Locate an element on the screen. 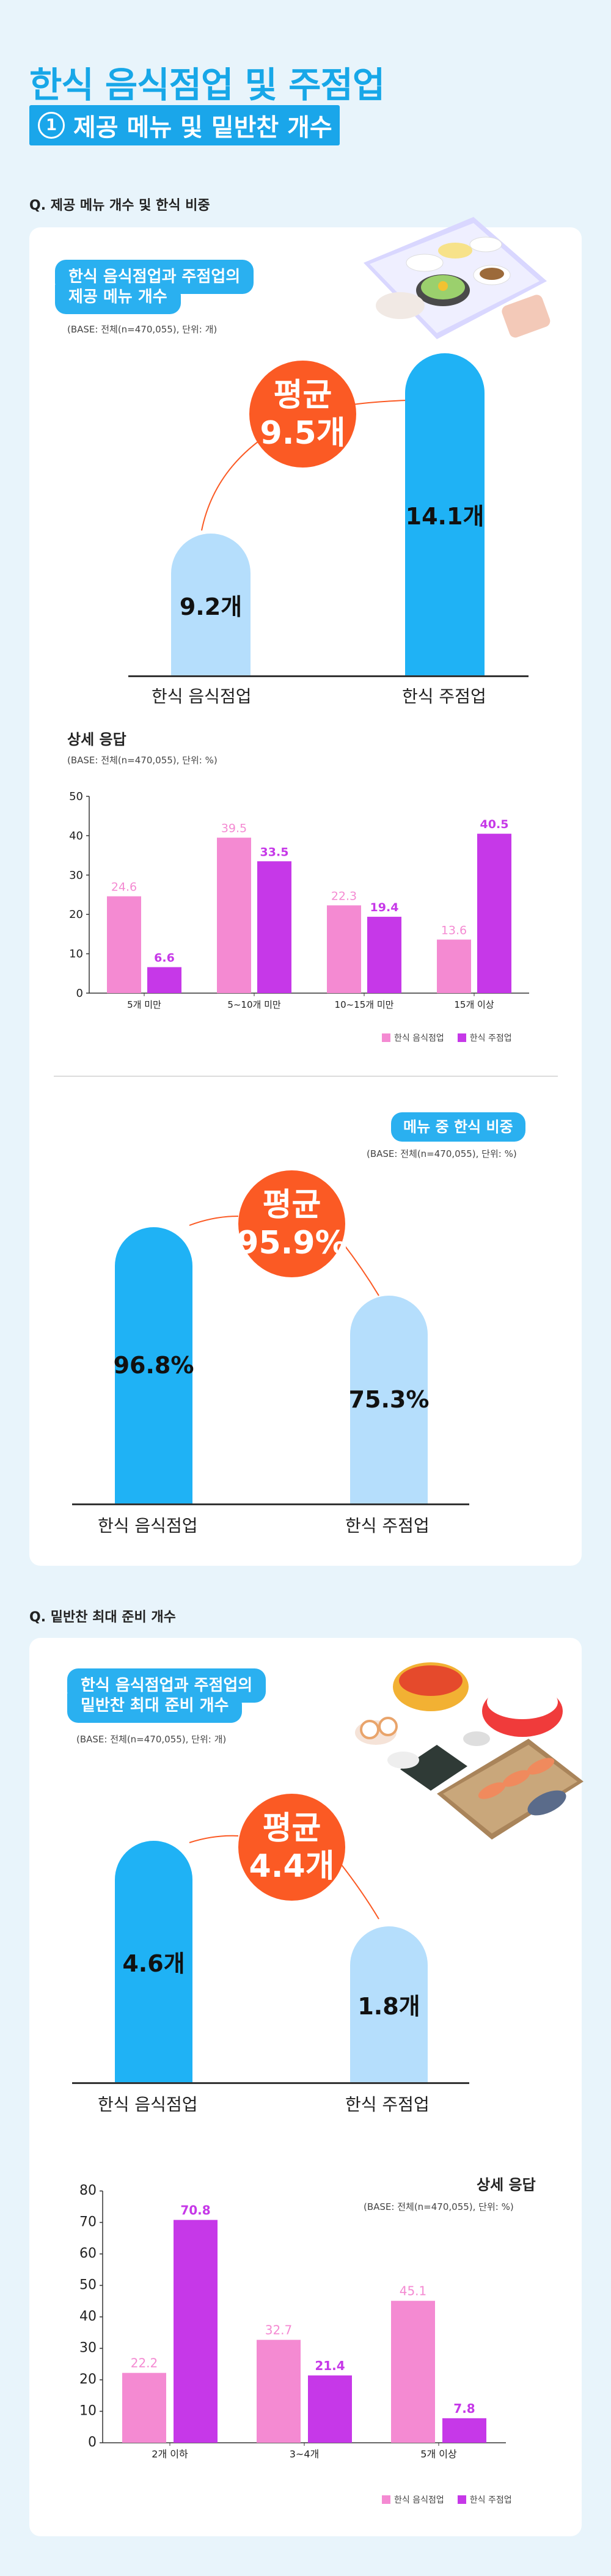  detail-2-legend: 한식 음식점업 한식 주점업 is located at coordinates (447, 2499).